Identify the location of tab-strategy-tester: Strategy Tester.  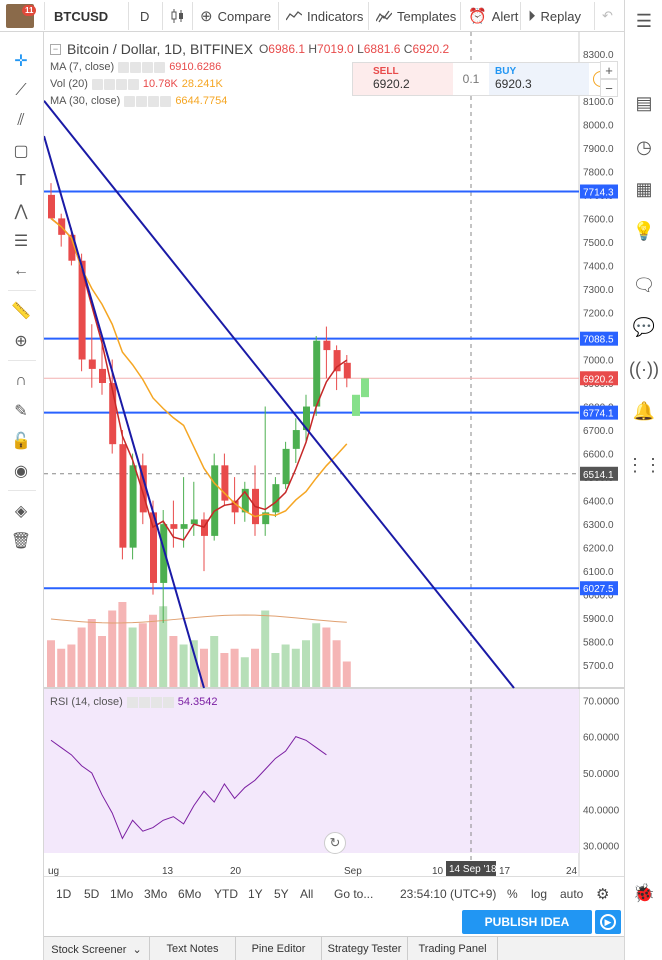
(365, 948).